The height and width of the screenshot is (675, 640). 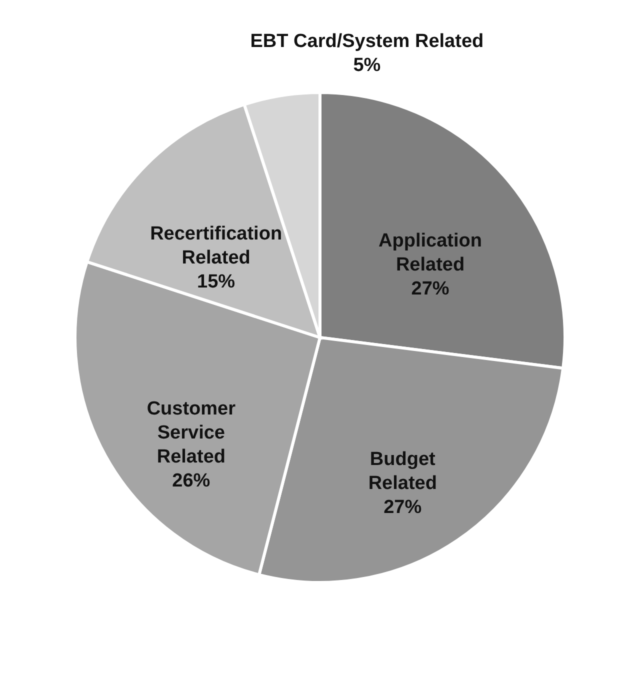 I want to click on data-label: 5%, so click(x=367, y=65).